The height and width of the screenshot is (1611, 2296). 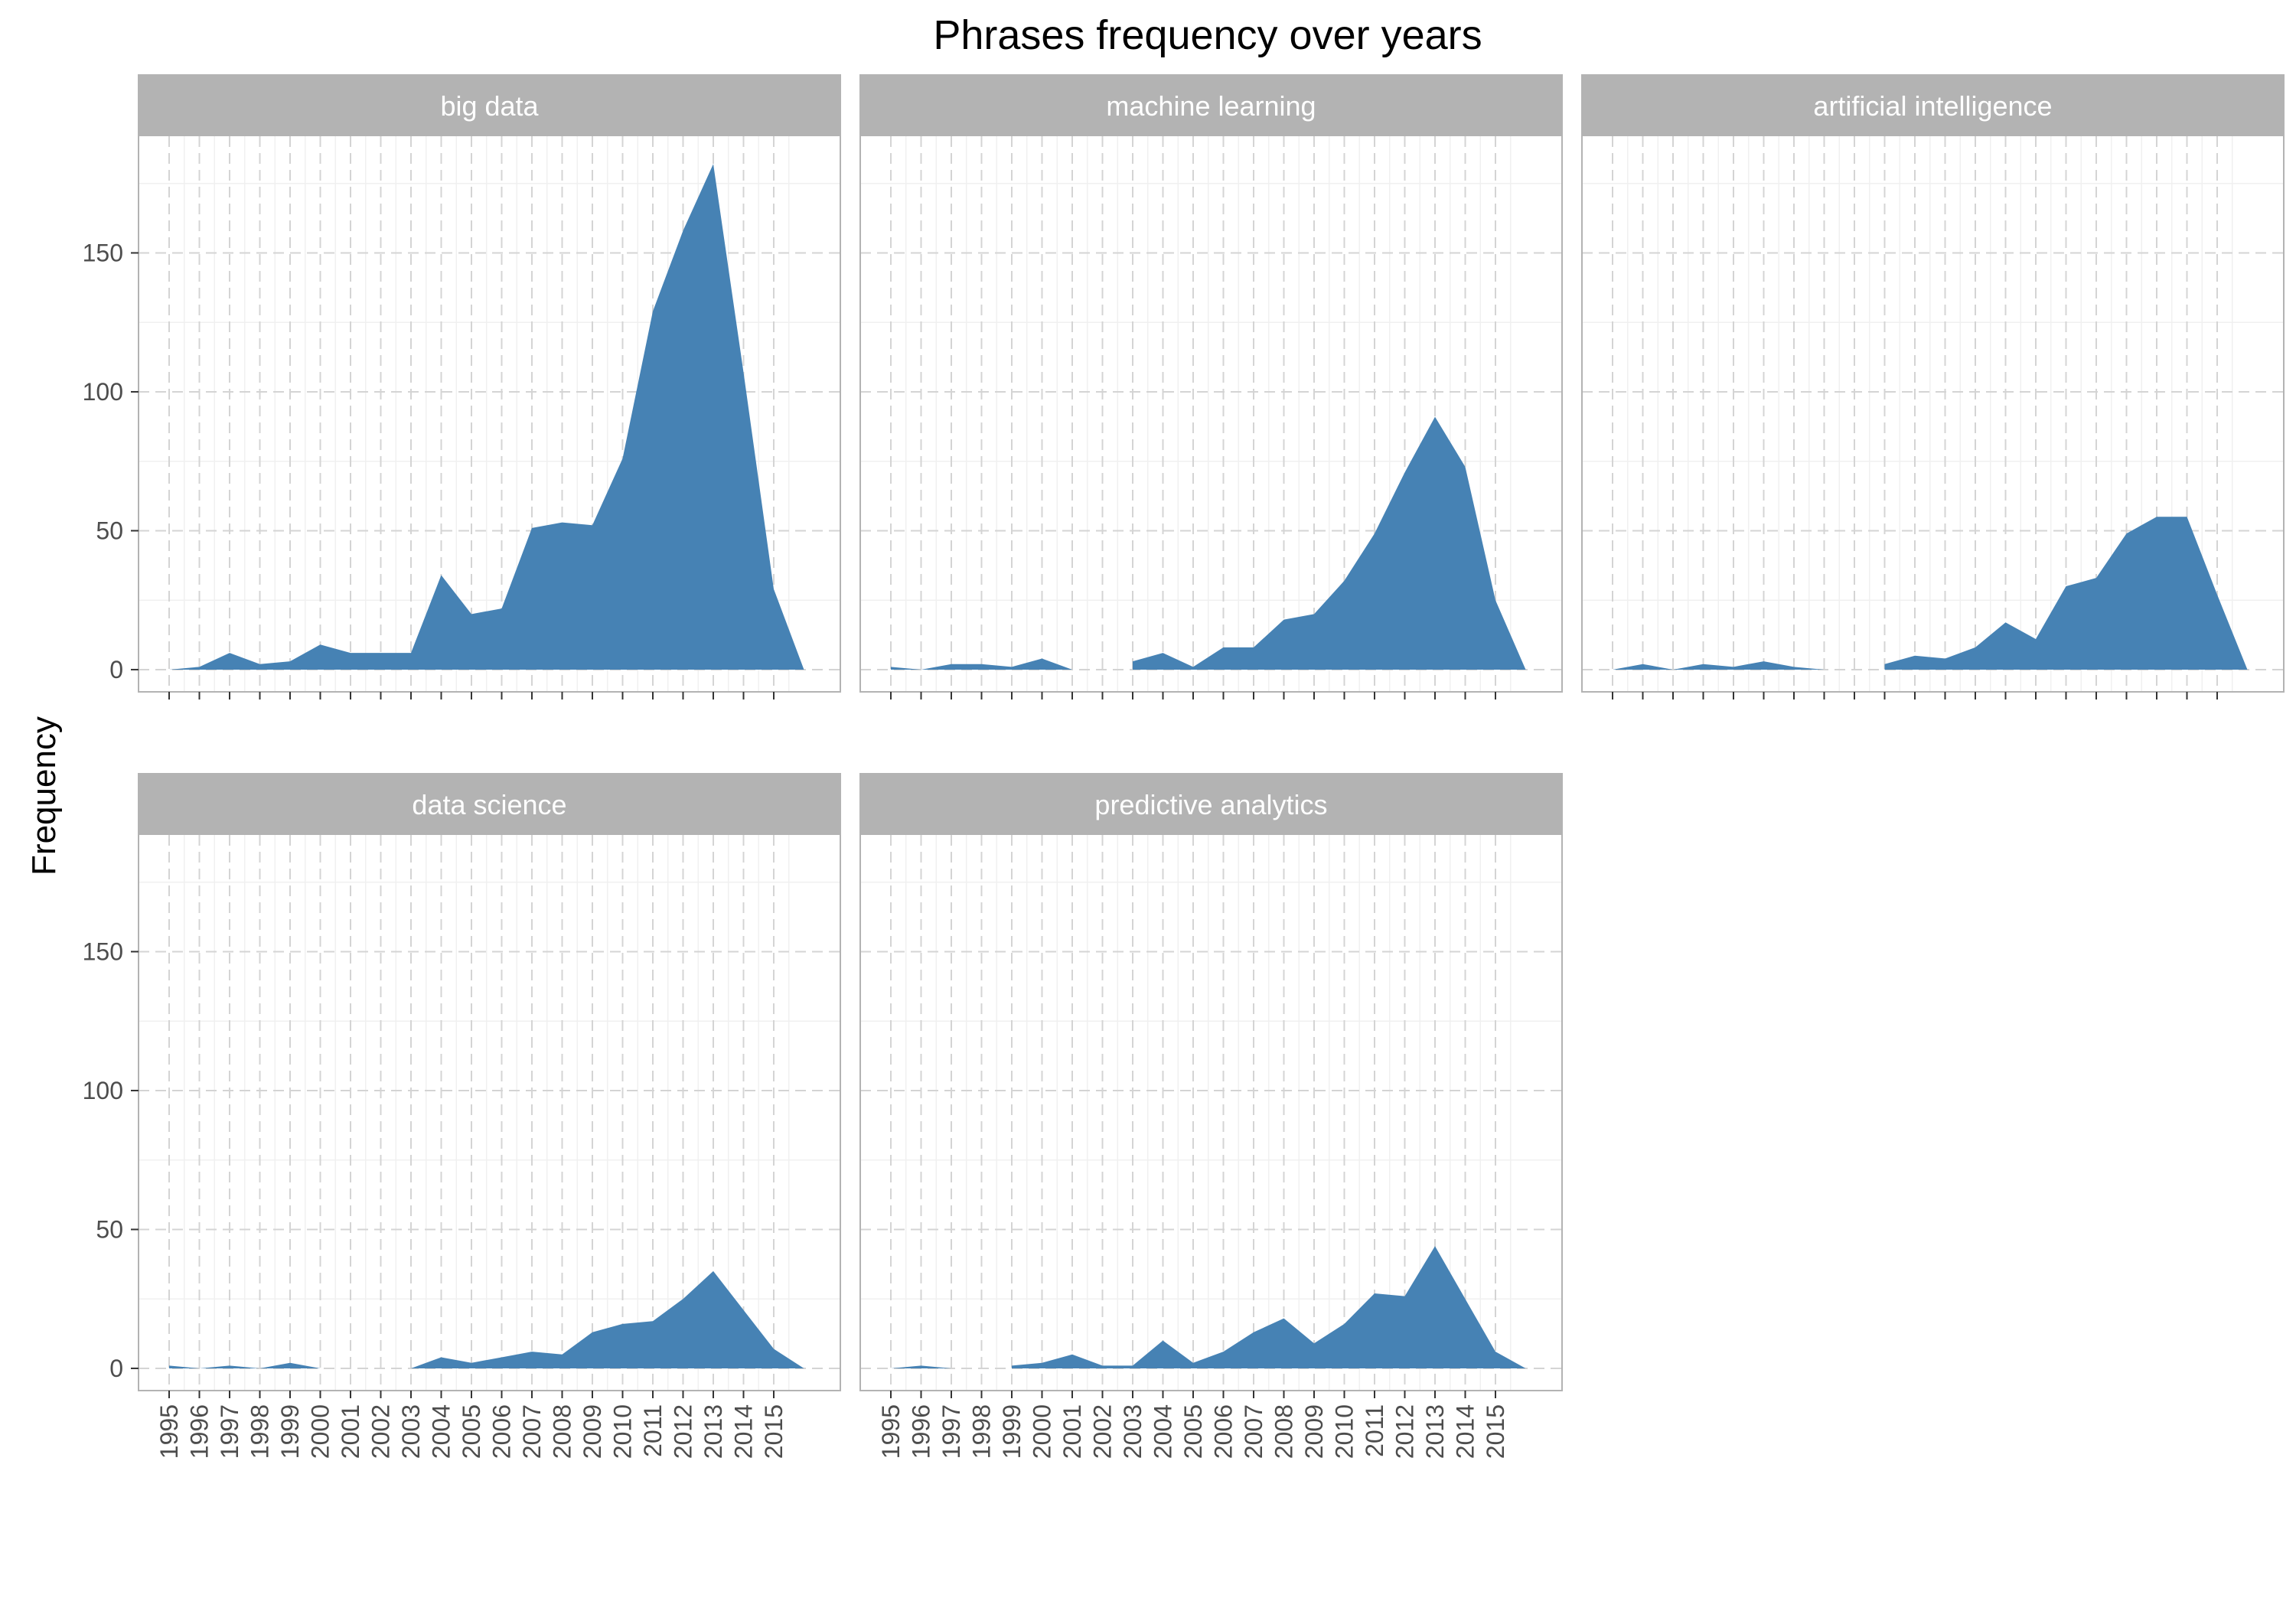 I want to click on facet-strip-label: data science, so click(x=489, y=804).